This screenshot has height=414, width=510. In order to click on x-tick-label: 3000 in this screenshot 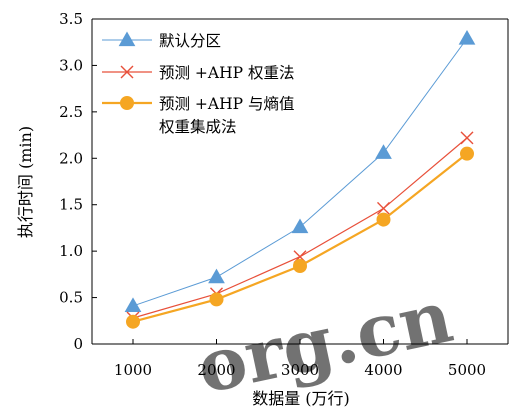, I will do `click(300, 370)`.